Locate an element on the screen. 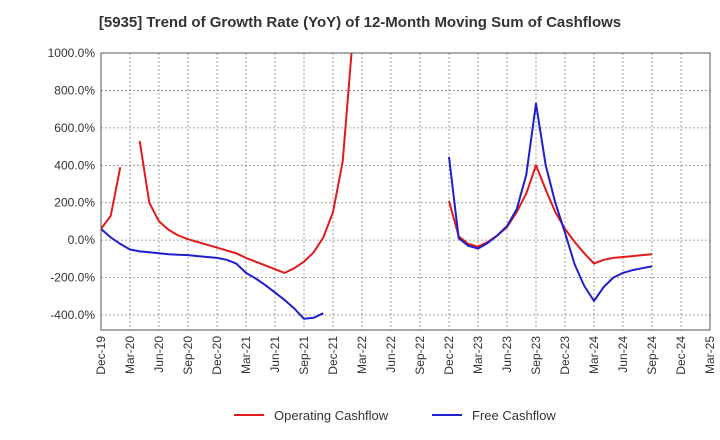 The width and height of the screenshot is (720, 440). x-tick-label: Sep-22 is located at coordinates (420, 355).